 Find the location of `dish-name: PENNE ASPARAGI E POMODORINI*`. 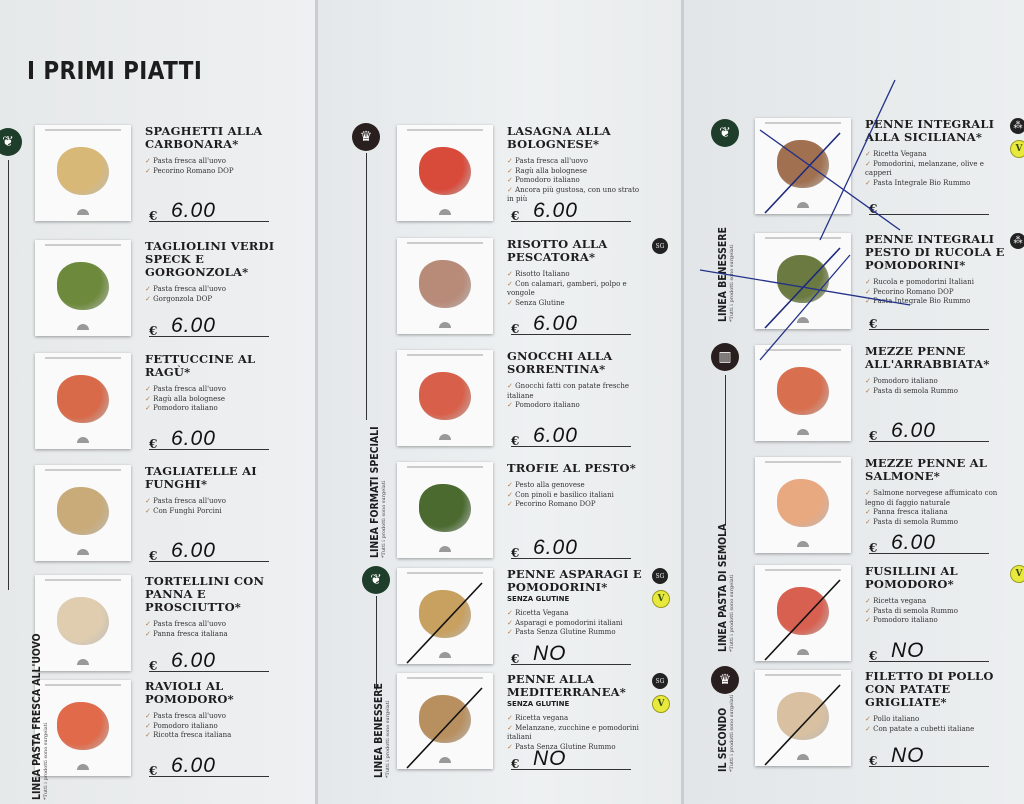

dish-name: PENNE ASPARAGI E POMODORINI* is located at coordinates (574, 580).